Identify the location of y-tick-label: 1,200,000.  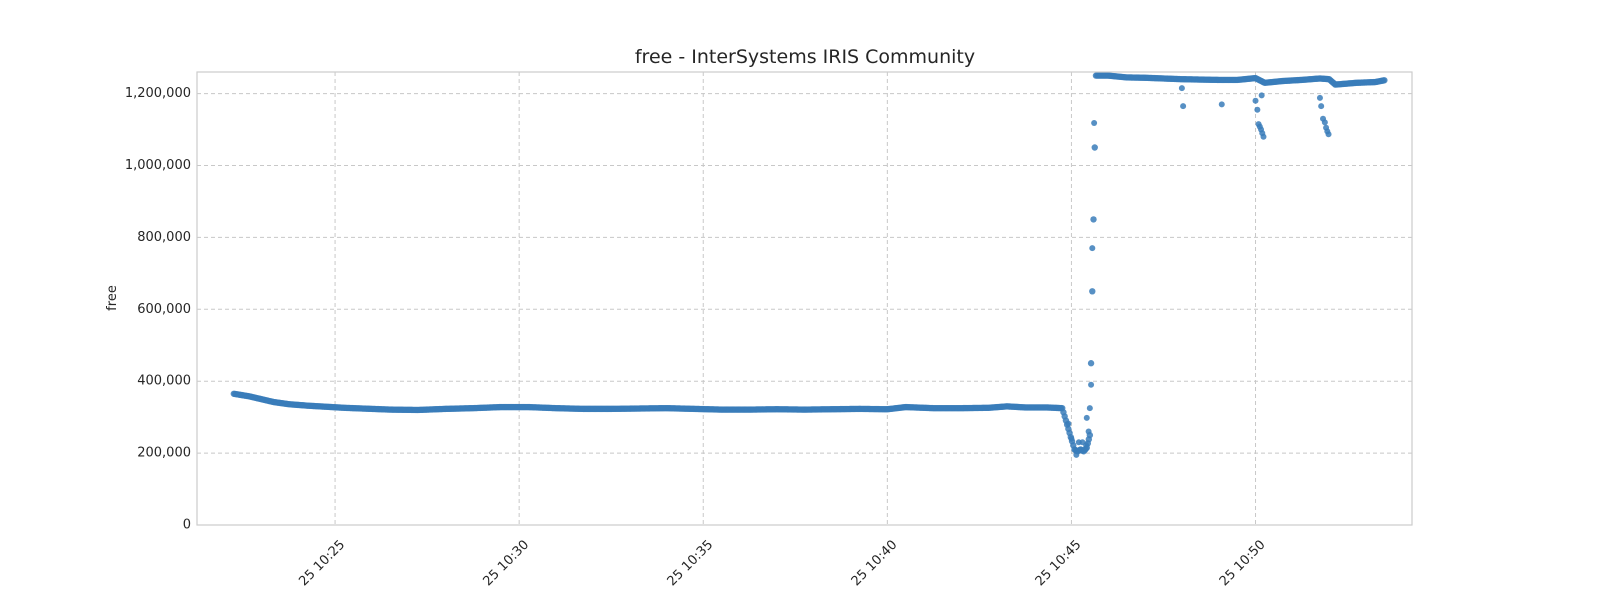
(158, 93).